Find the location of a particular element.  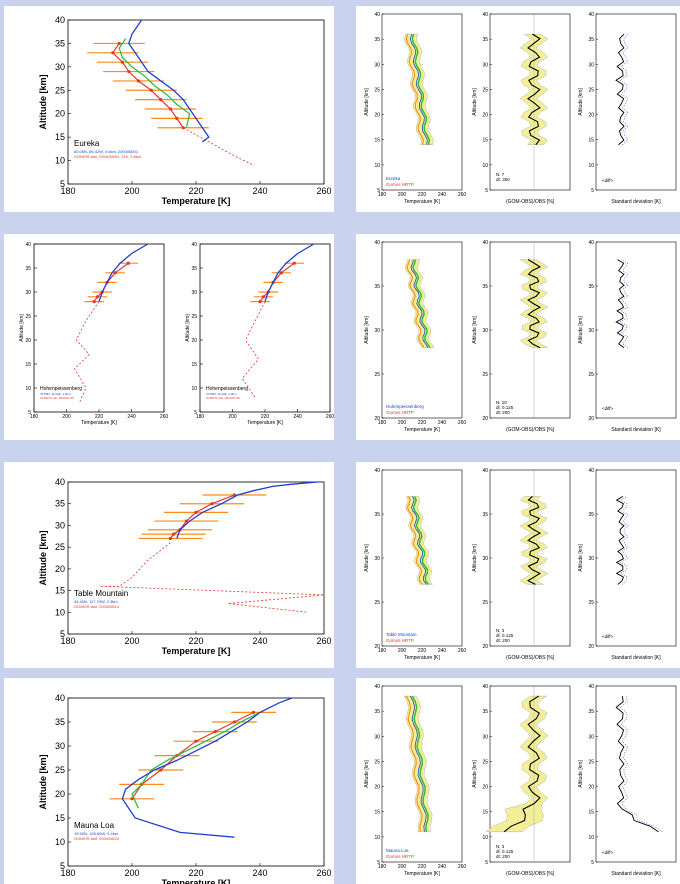

x-tick-label: 200 is located at coordinates (66, 417).